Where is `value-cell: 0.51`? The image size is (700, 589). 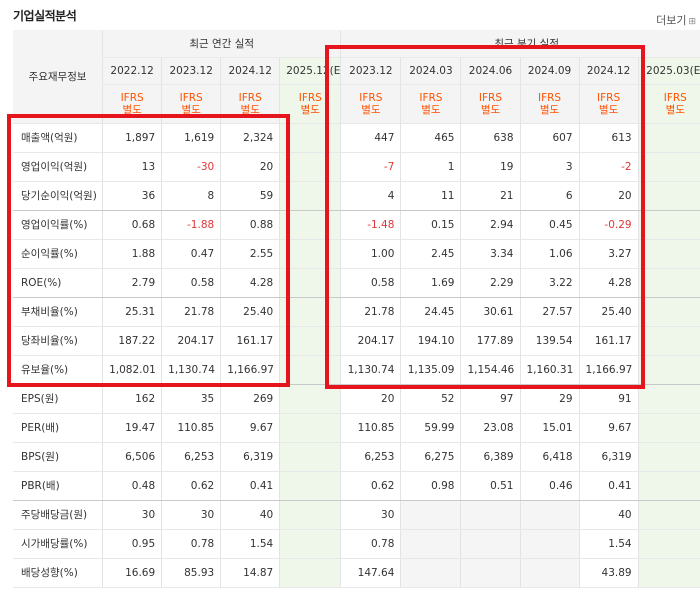
value-cell: 0.51 is located at coordinates (490, 486).